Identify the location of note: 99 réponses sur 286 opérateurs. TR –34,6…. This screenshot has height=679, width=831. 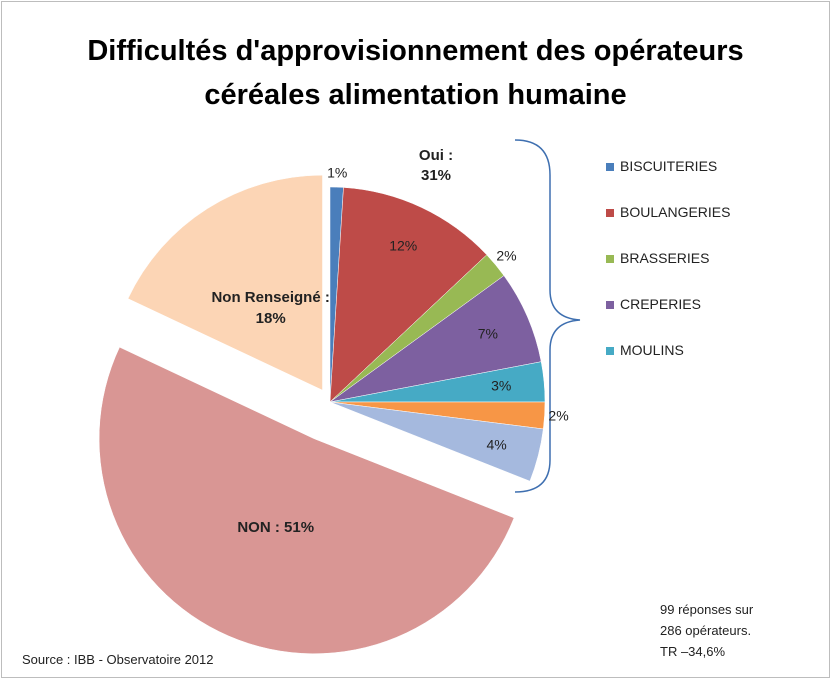
(707, 630).